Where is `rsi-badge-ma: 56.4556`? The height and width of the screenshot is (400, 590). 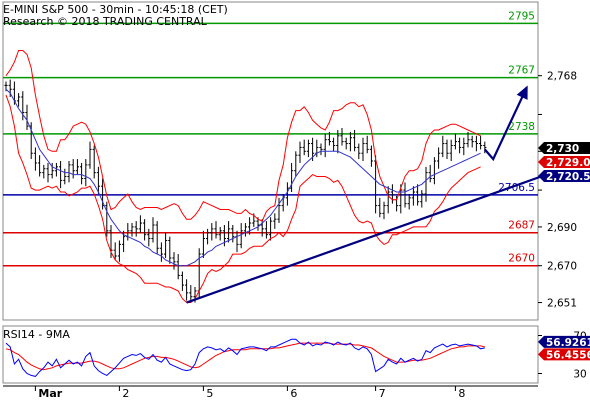
rsi-badge-ma: 56.4556 is located at coordinates (564, 354).